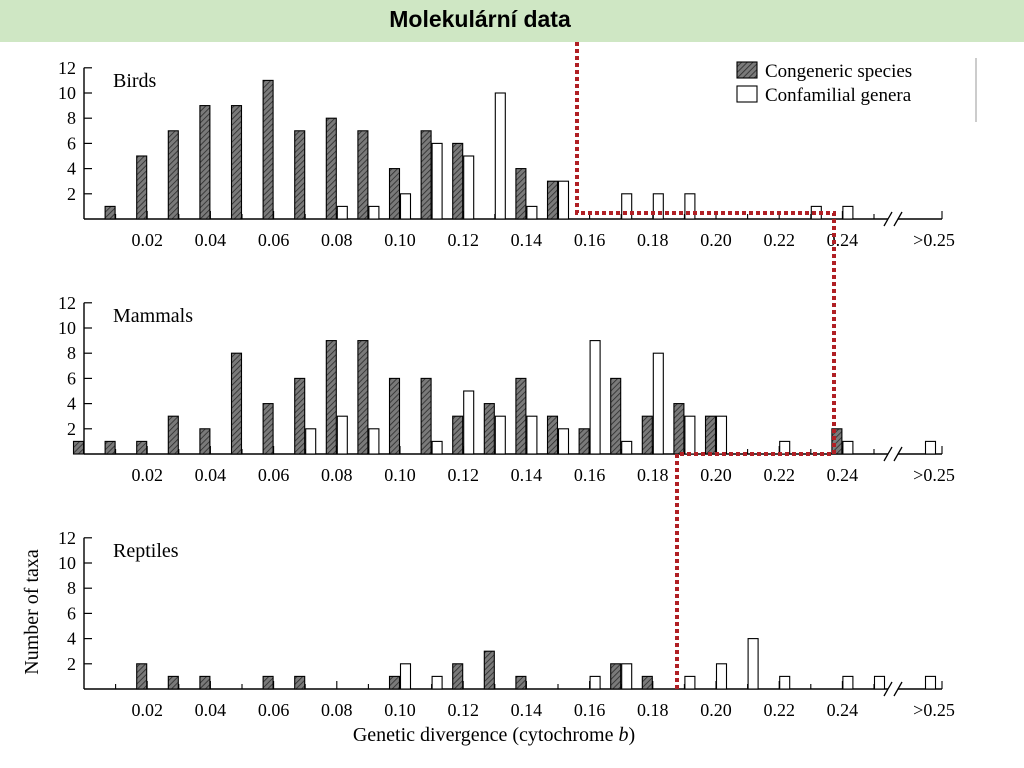 This screenshot has width=1024, height=768. Describe the element at coordinates (71, 194) in the screenshot. I see `y-tick-label: 2` at that location.